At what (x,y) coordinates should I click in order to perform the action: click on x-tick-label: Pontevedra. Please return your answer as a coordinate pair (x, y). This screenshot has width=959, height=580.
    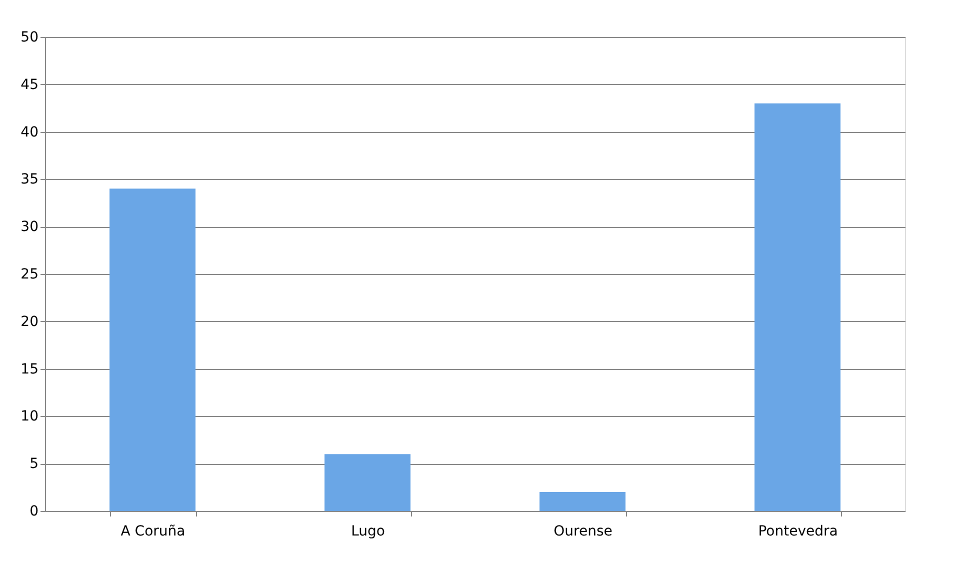
    Looking at the image, I should click on (798, 532).